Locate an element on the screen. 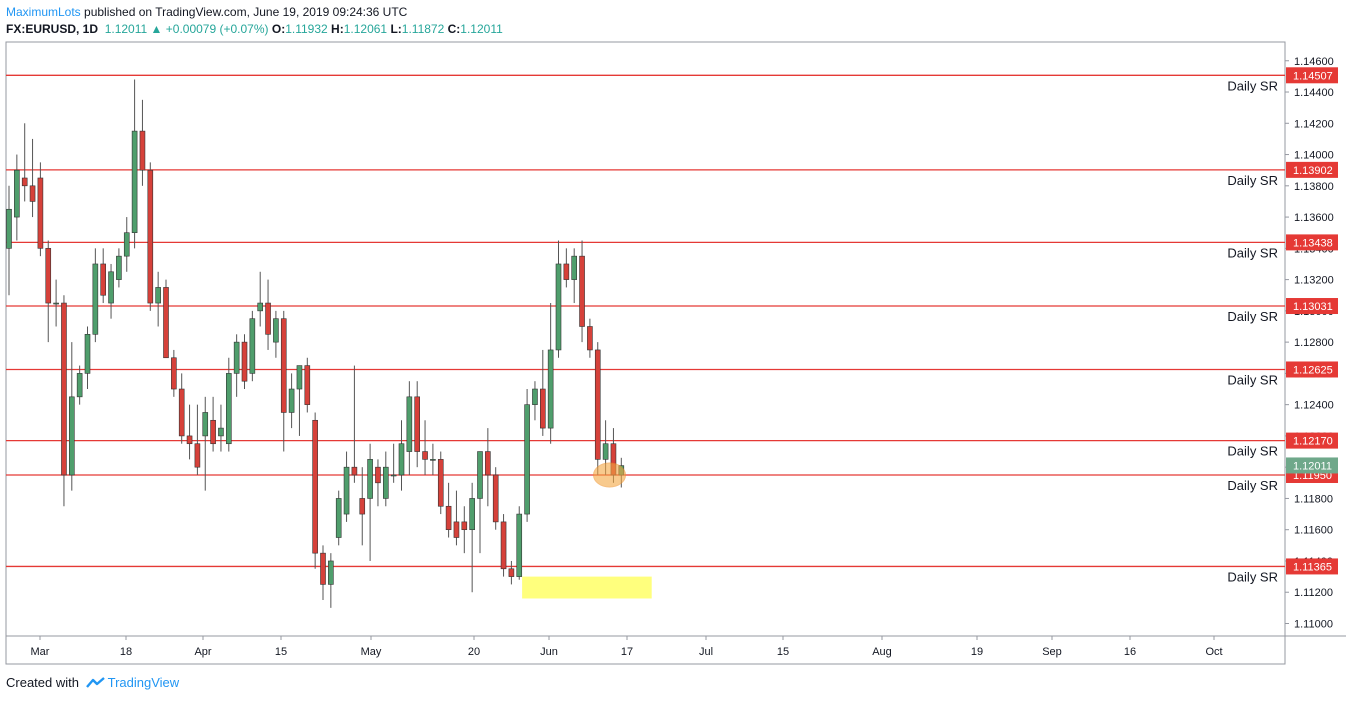 The image size is (1348, 701). time-tick-label: 17 is located at coordinates (627, 652).